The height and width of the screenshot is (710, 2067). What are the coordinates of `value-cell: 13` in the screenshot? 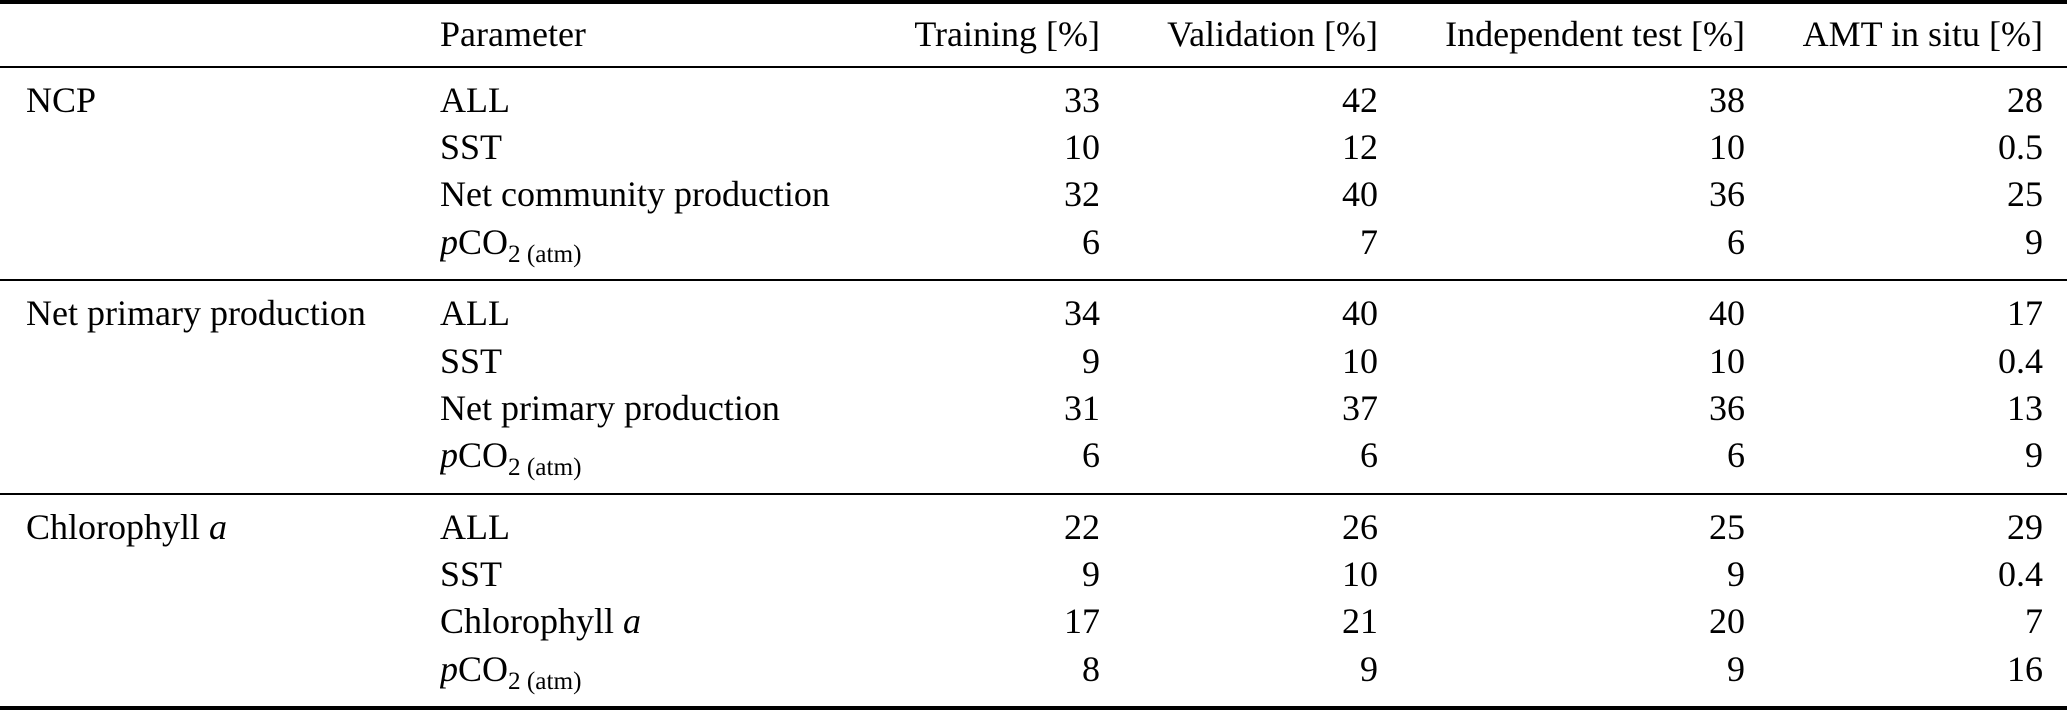 It's located at (2025, 407).